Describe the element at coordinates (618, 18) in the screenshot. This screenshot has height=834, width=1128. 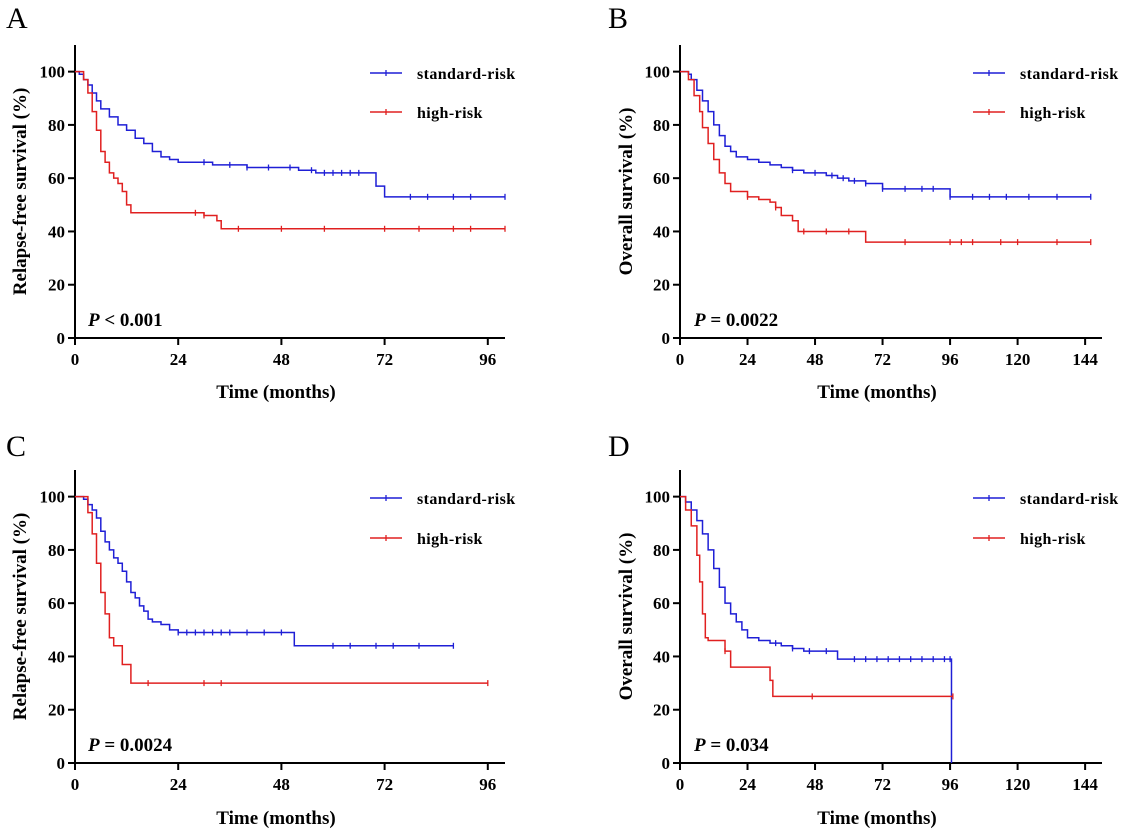
I see `panel-letter: B` at that location.